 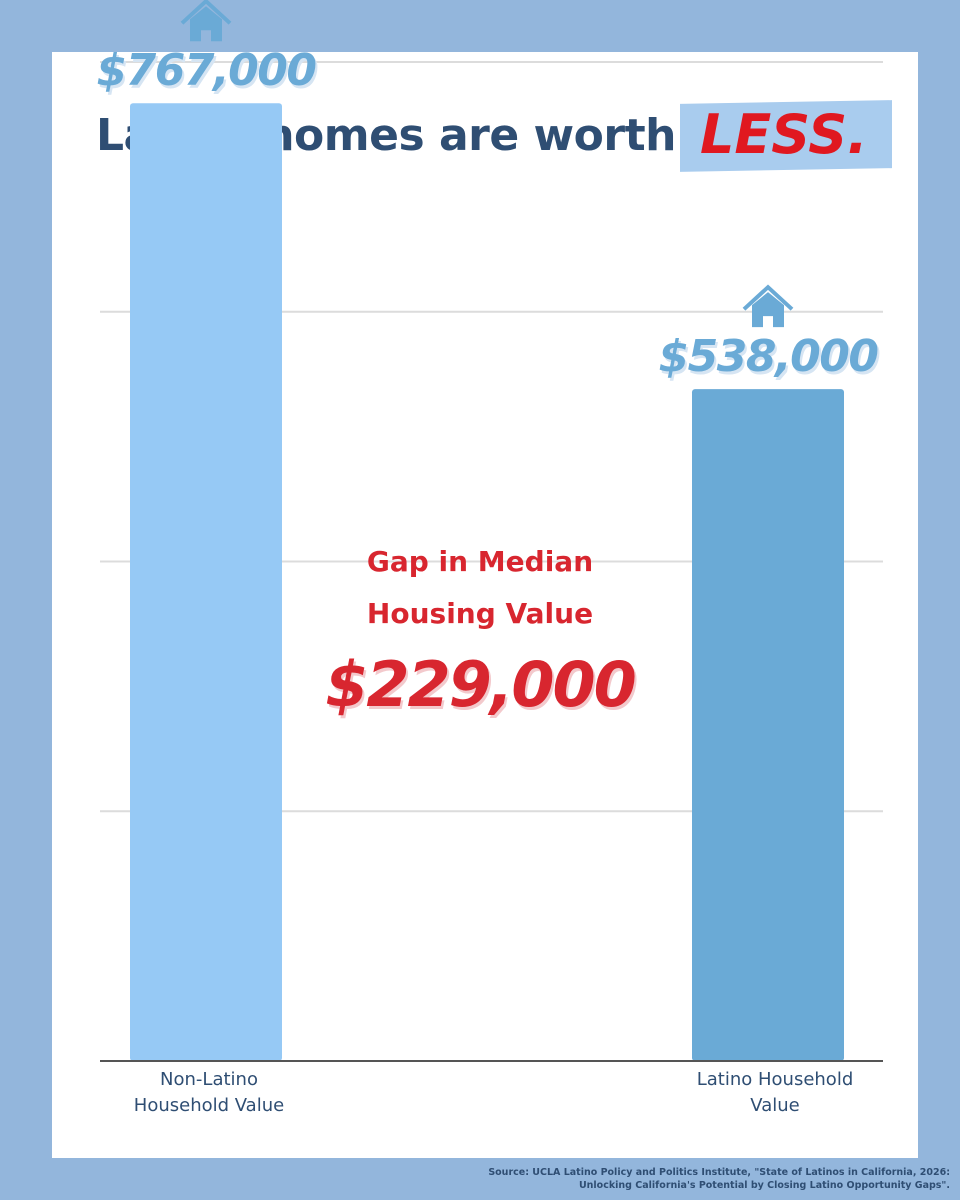 I want to click on category-label-line: Household Value, so click(x=209, y=1105).